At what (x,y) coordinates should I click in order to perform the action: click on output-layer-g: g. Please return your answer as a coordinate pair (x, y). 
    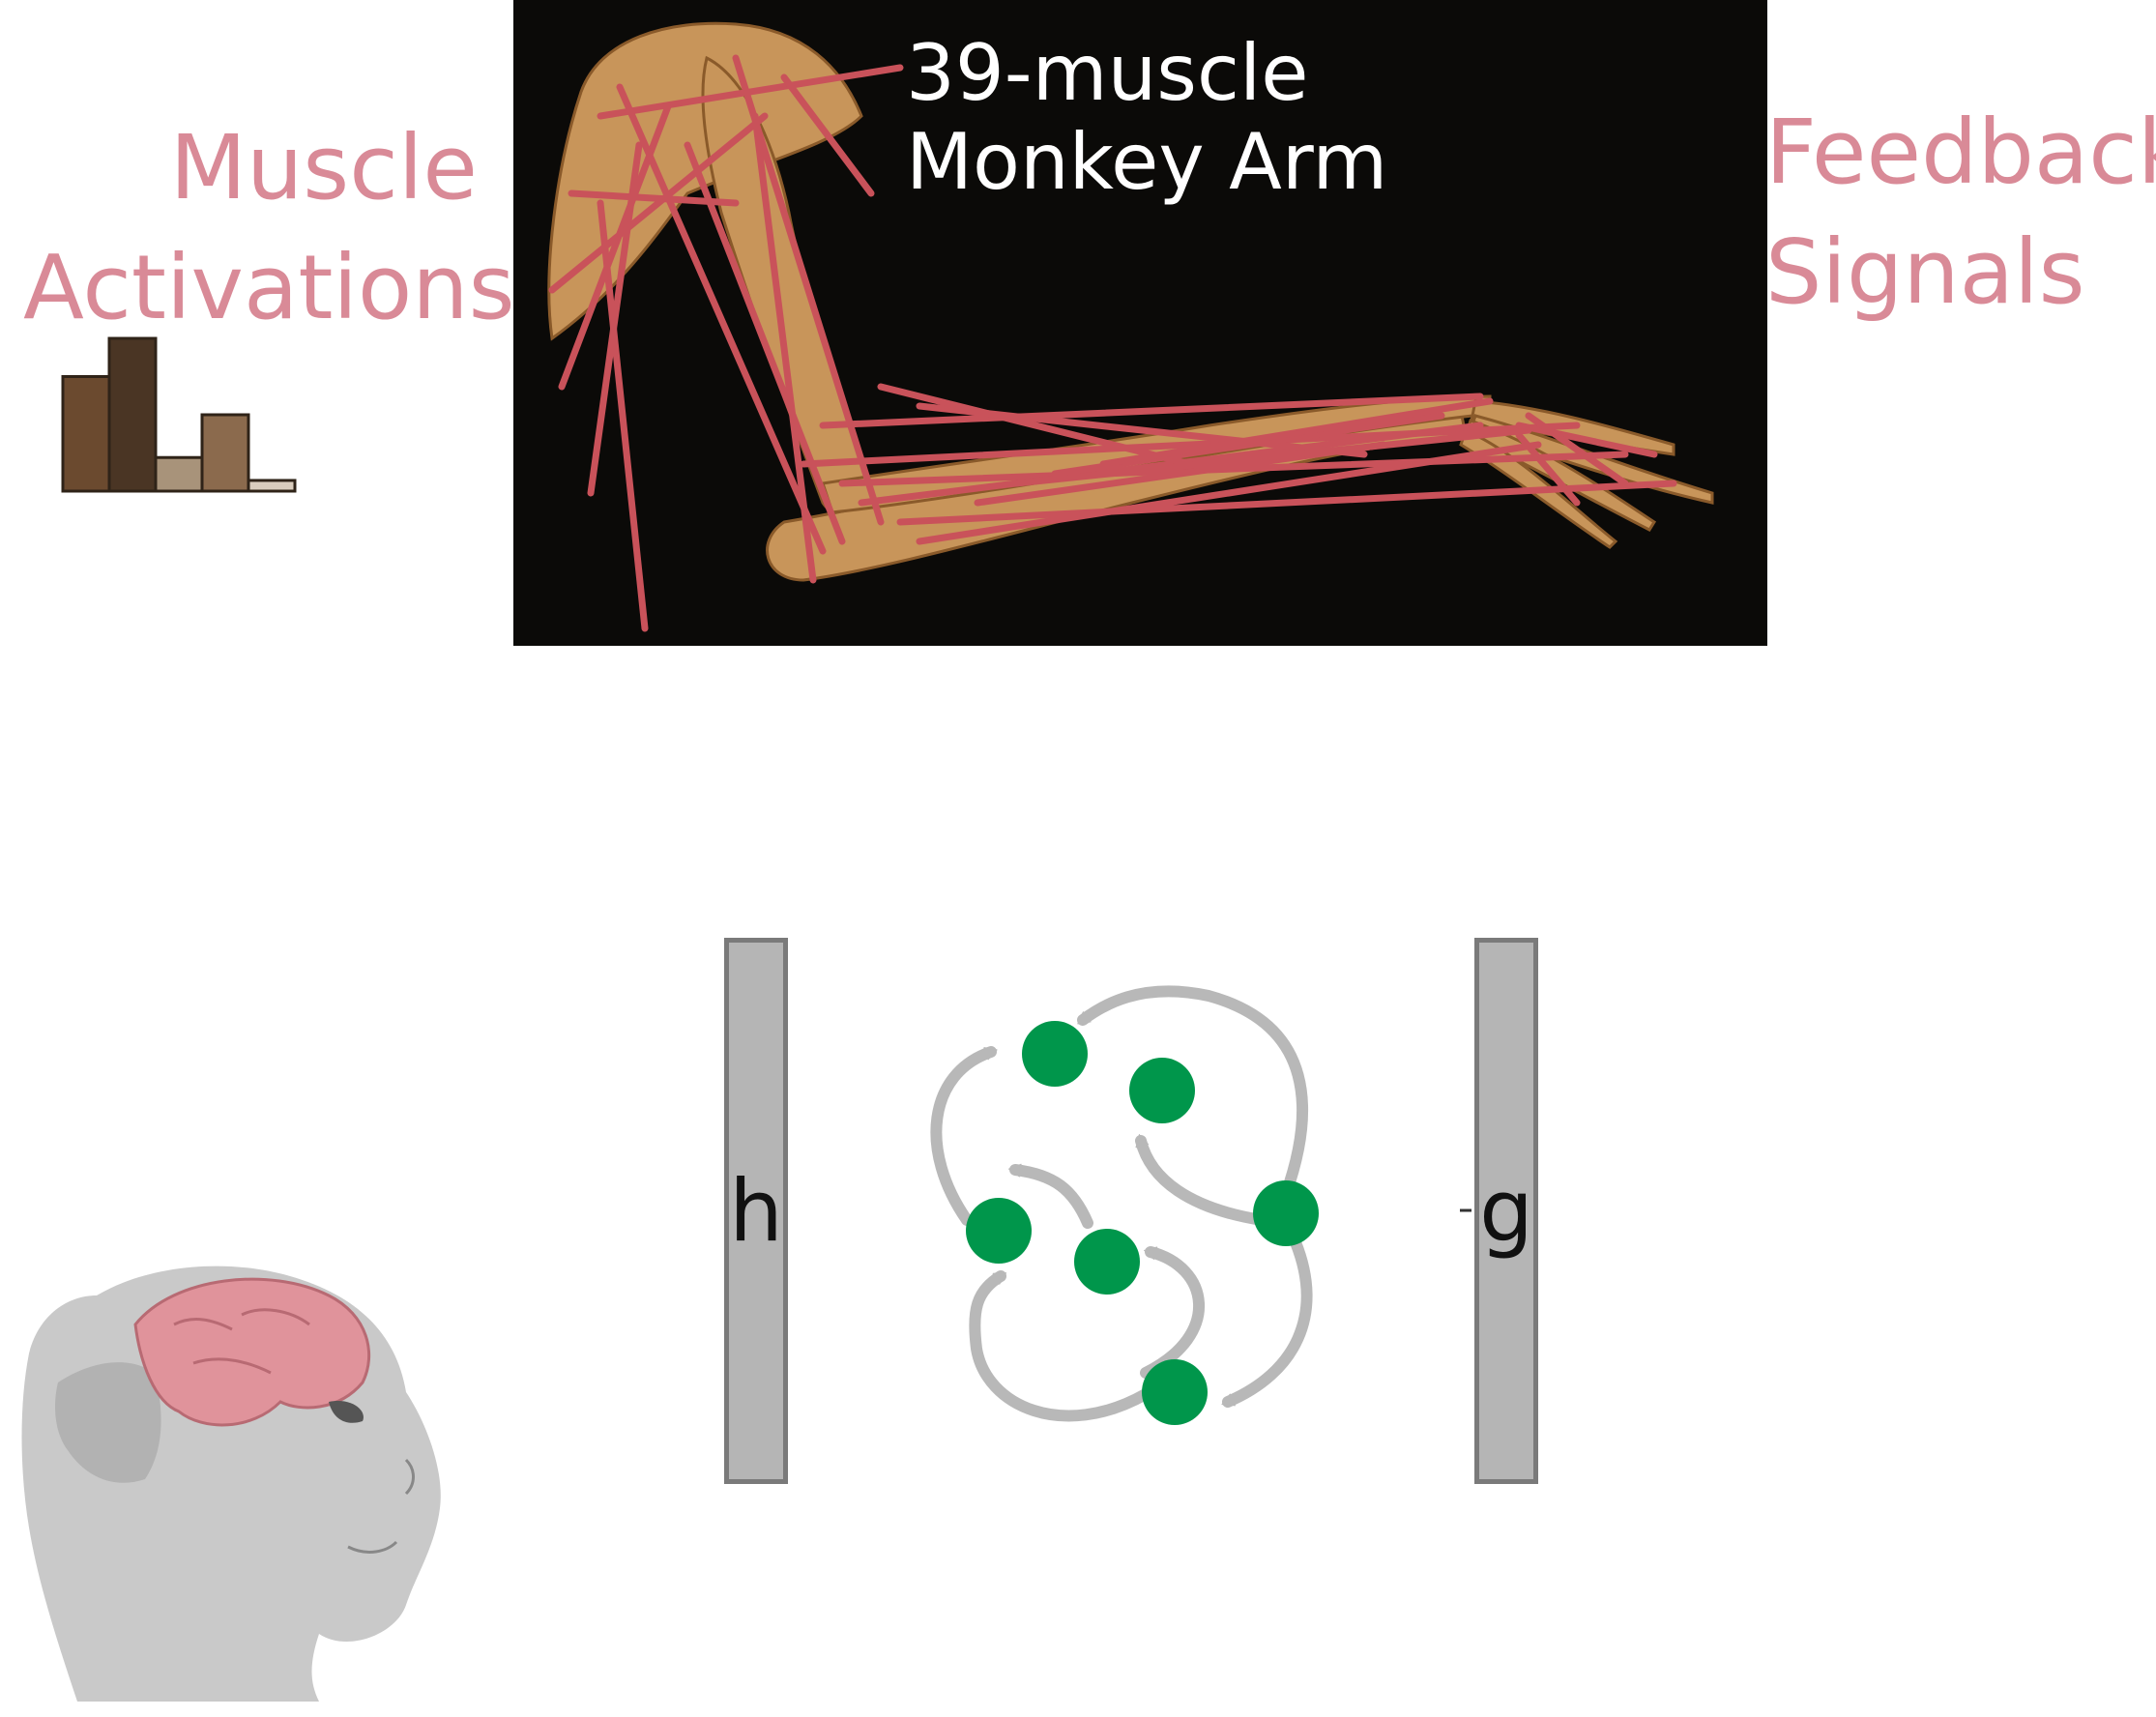
    Looking at the image, I should click on (1506, 1211).